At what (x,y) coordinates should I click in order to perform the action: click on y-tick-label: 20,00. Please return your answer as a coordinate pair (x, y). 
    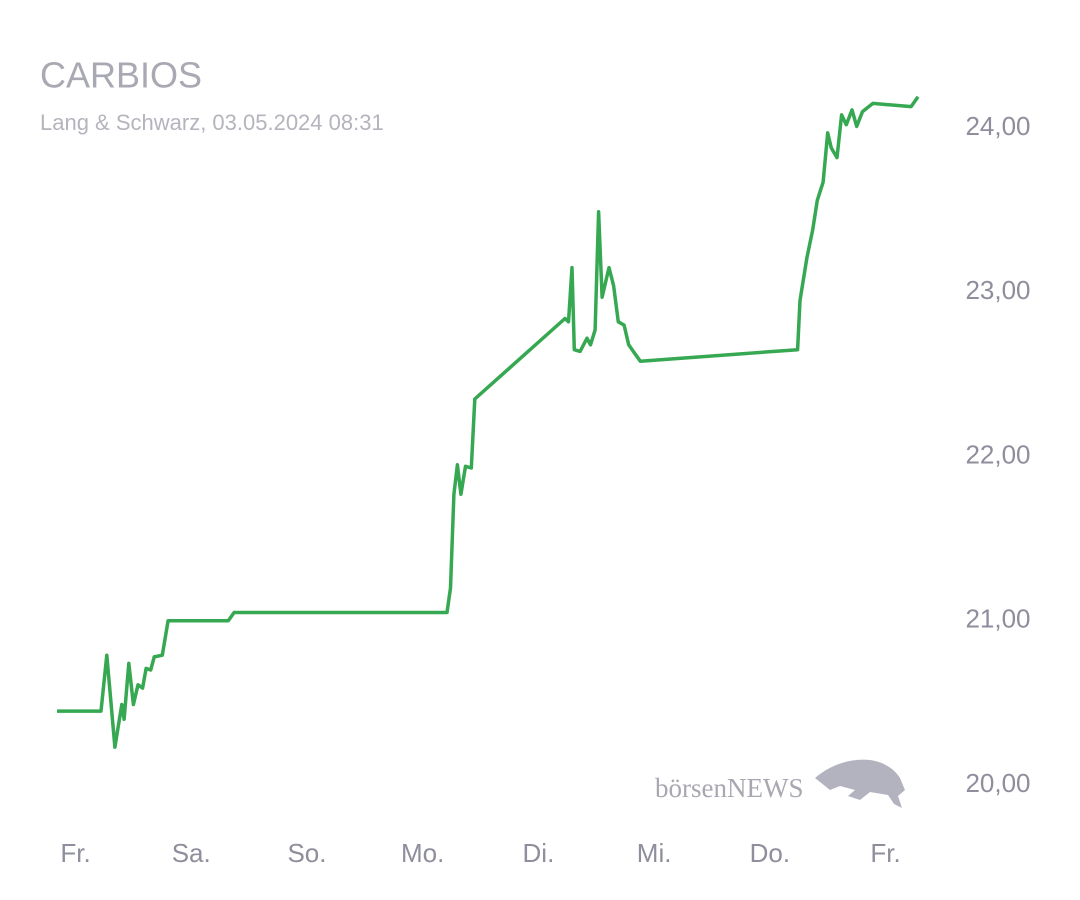
    Looking at the image, I should click on (997, 783).